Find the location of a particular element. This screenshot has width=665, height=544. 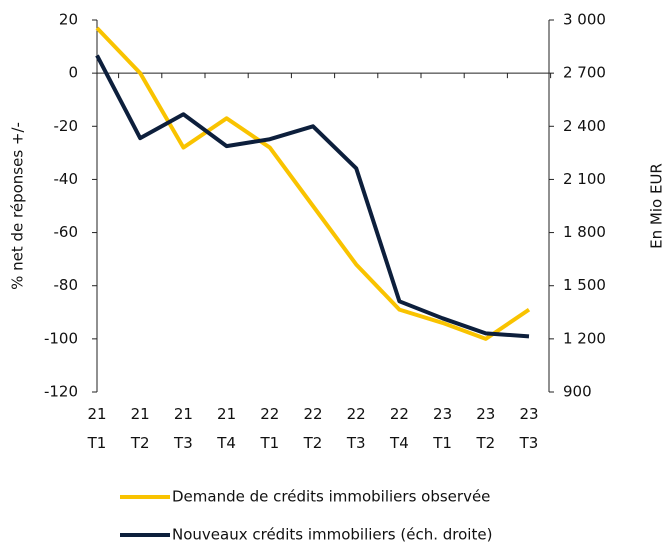

y2-tick-label: 1 200 is located at coordinates (584, 338).